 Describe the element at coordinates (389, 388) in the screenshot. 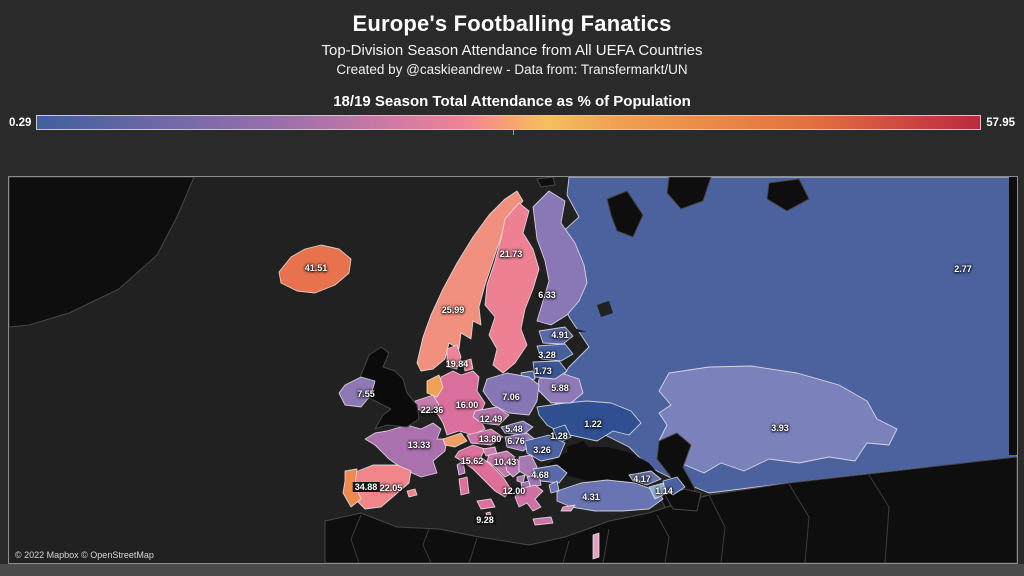

I see `country-shape-united-kingdom` at that location.